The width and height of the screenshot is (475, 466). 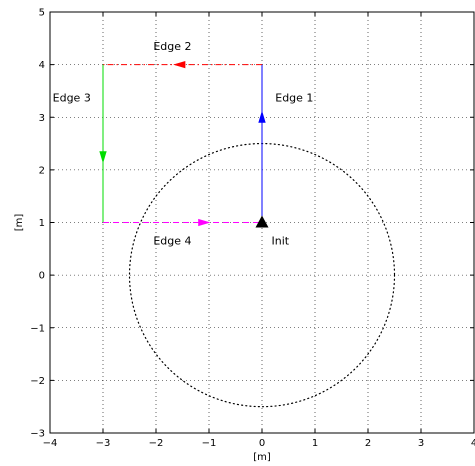 I want to click on annotation-1: Edge 1, so click(x=294, y=97).